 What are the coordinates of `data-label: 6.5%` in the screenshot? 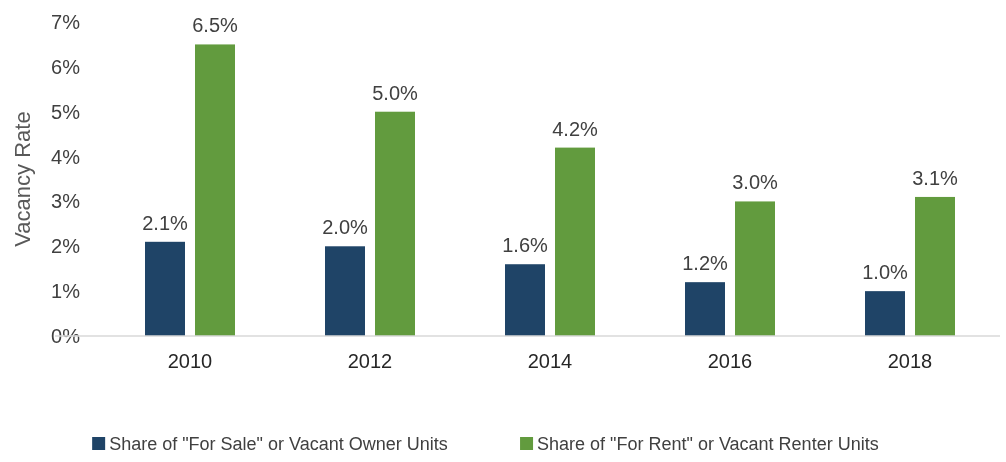 It's located at (215, 25).